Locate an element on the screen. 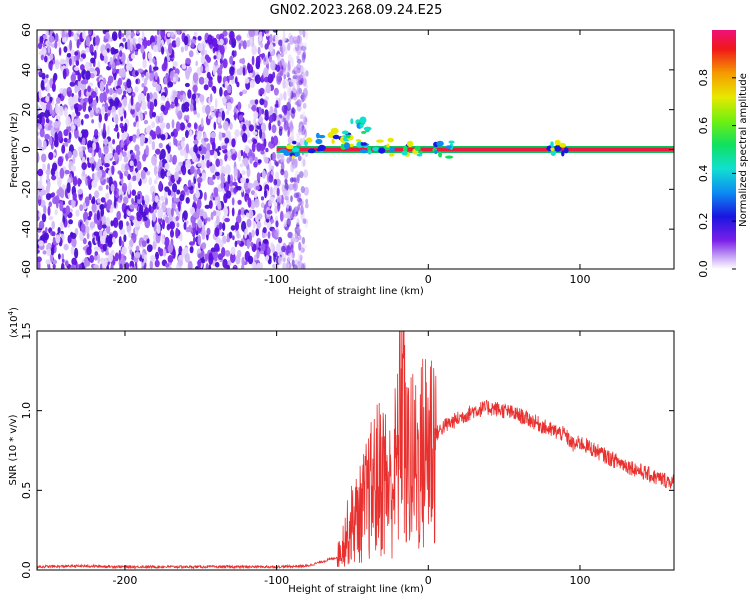 The image size is (750, 600). x-tick-label: 100 is located at coordinates (579, 279).